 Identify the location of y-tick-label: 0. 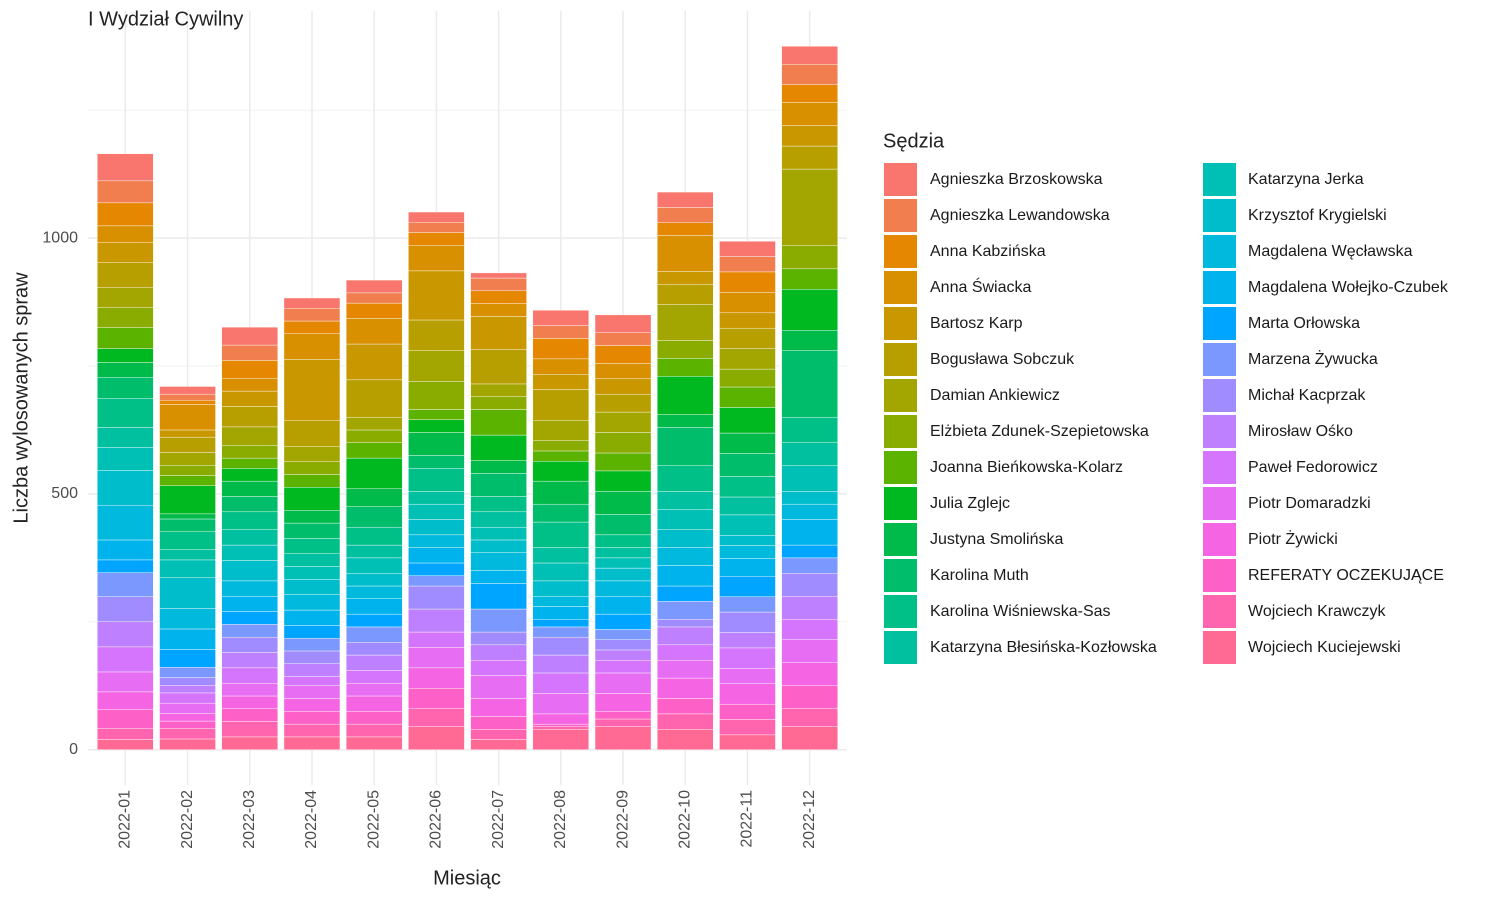
(73, 749).